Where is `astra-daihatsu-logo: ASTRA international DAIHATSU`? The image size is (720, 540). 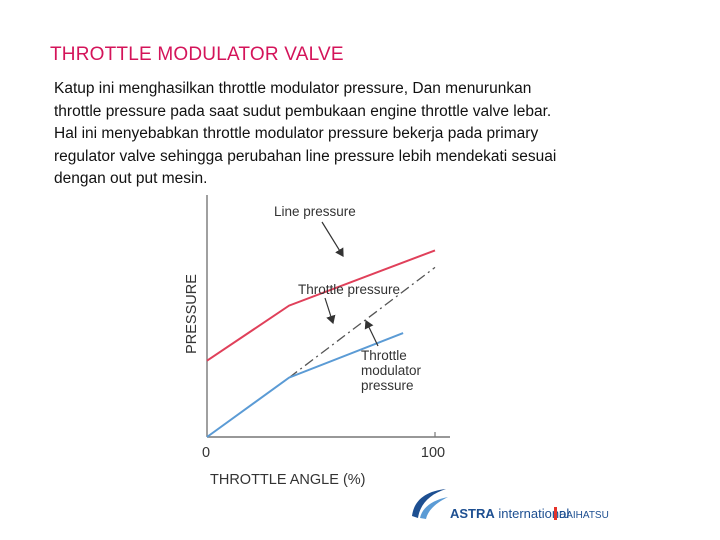 astra-daihatsu-logo: ASTRA international DAIHATSU is located at coordinates (511, 506).